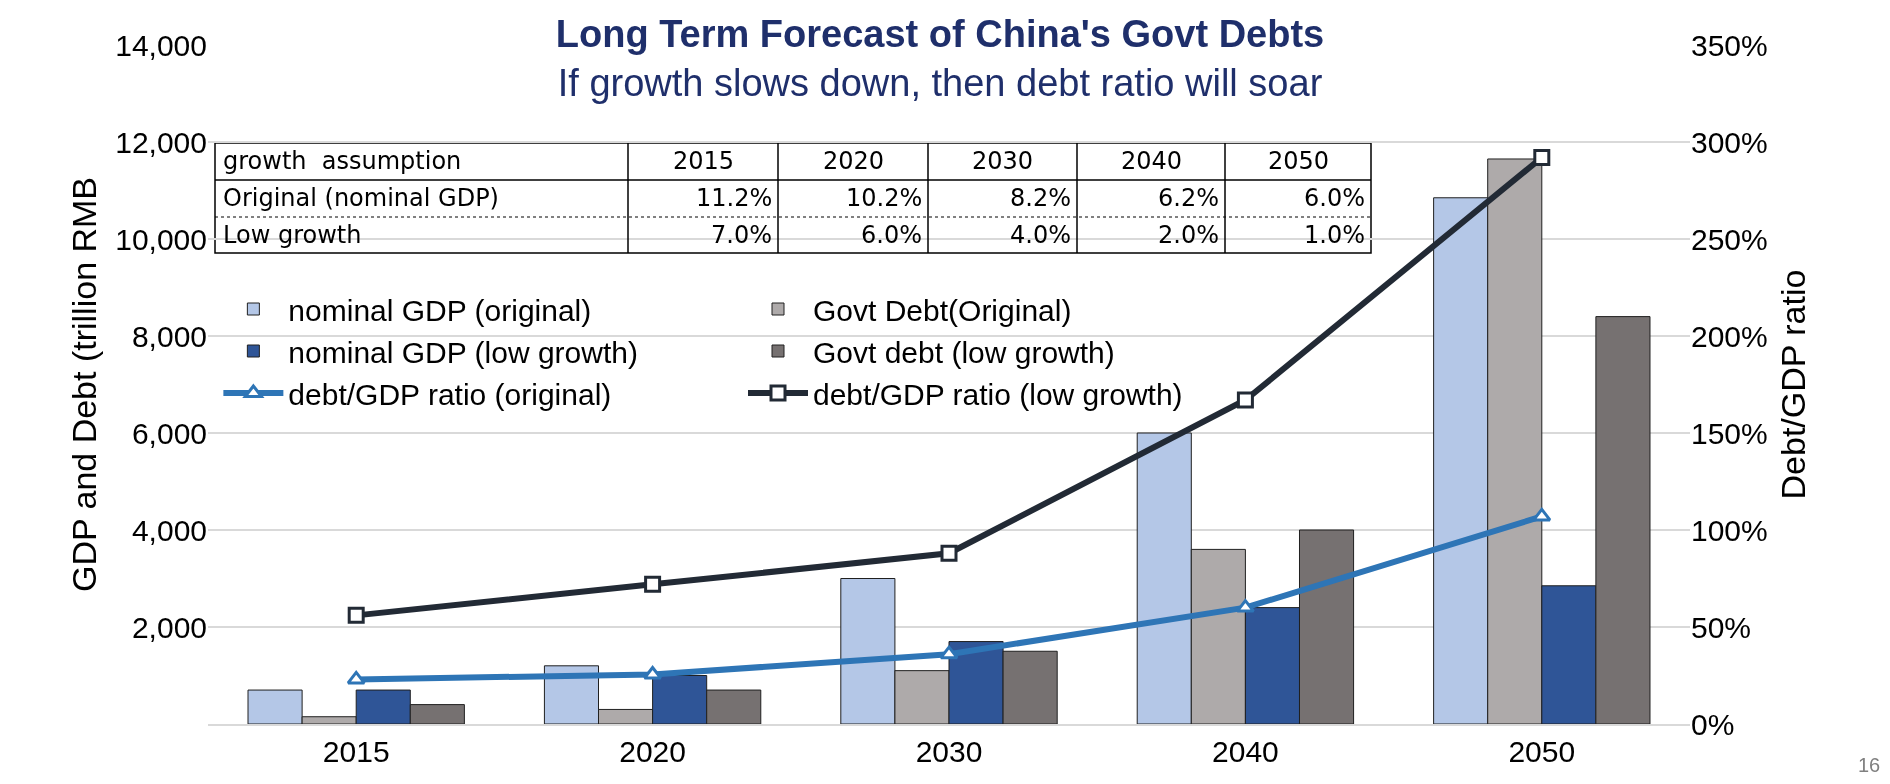 This screenshot has height=784, width=1890. What do you see at coordinates (854, 161) in the screenshot?
I see `annotation: 2020` at bounding box center [854, 161].